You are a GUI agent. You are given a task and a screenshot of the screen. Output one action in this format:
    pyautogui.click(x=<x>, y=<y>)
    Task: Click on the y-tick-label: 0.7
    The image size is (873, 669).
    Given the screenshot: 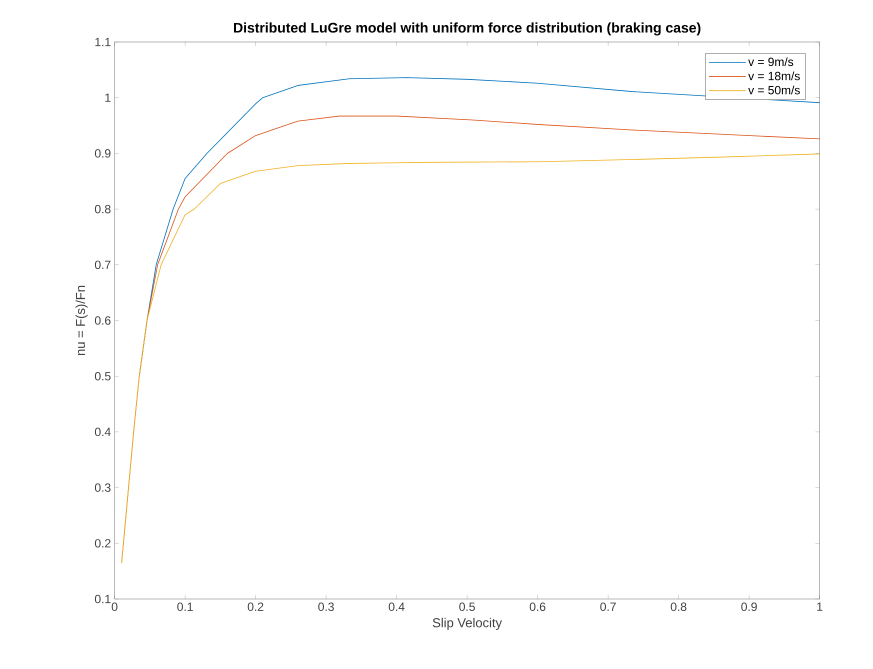 What is the action you would take?
    pyautogui.click(x=102, y=265)
    